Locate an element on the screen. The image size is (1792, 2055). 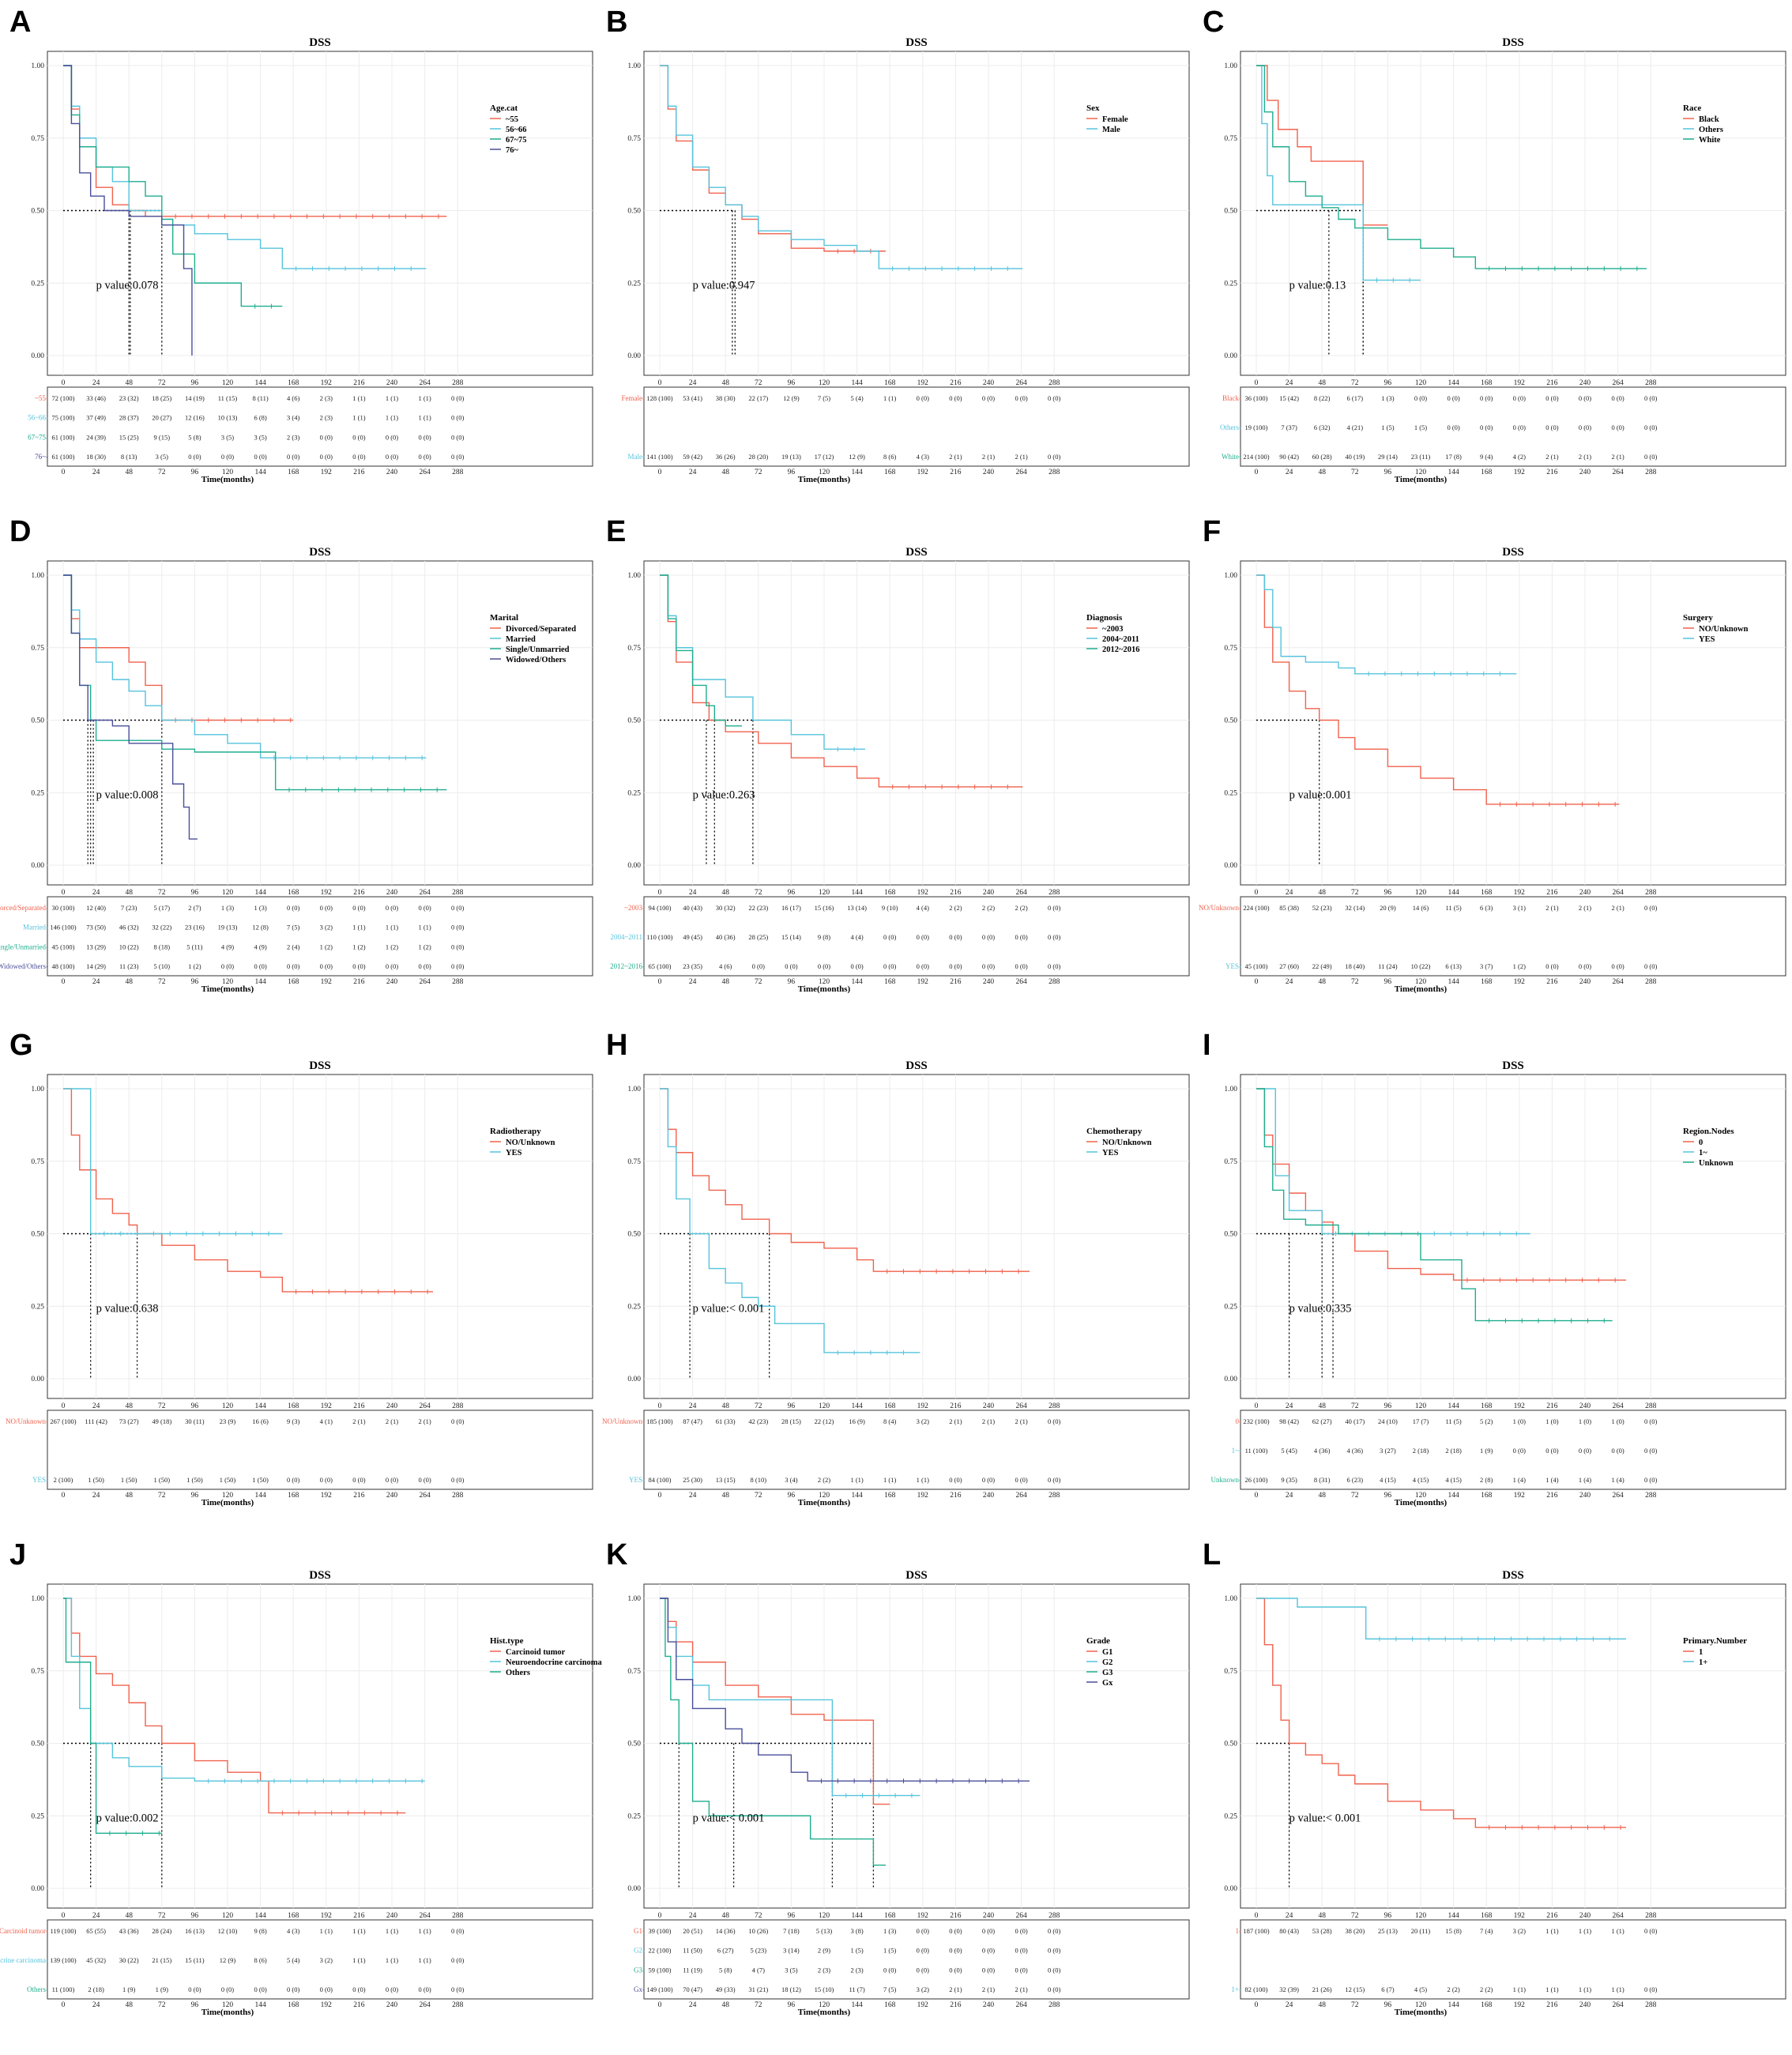
x-tick-label: 24 is located at coordinates (1289, 1406).